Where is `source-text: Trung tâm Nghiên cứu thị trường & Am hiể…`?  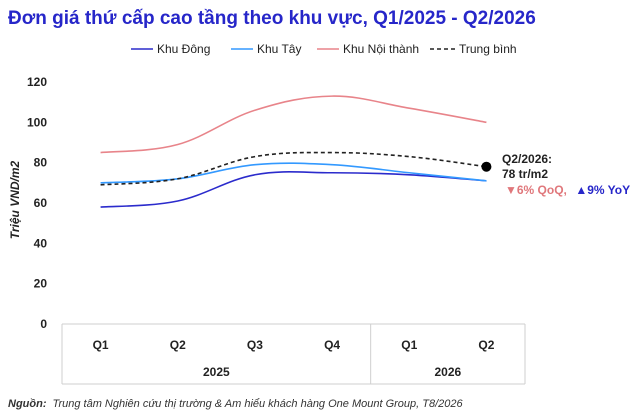
source-text: Trung tâm Nghiên cứu thị trường & Am hiể… is located at coordinates (258, 404).